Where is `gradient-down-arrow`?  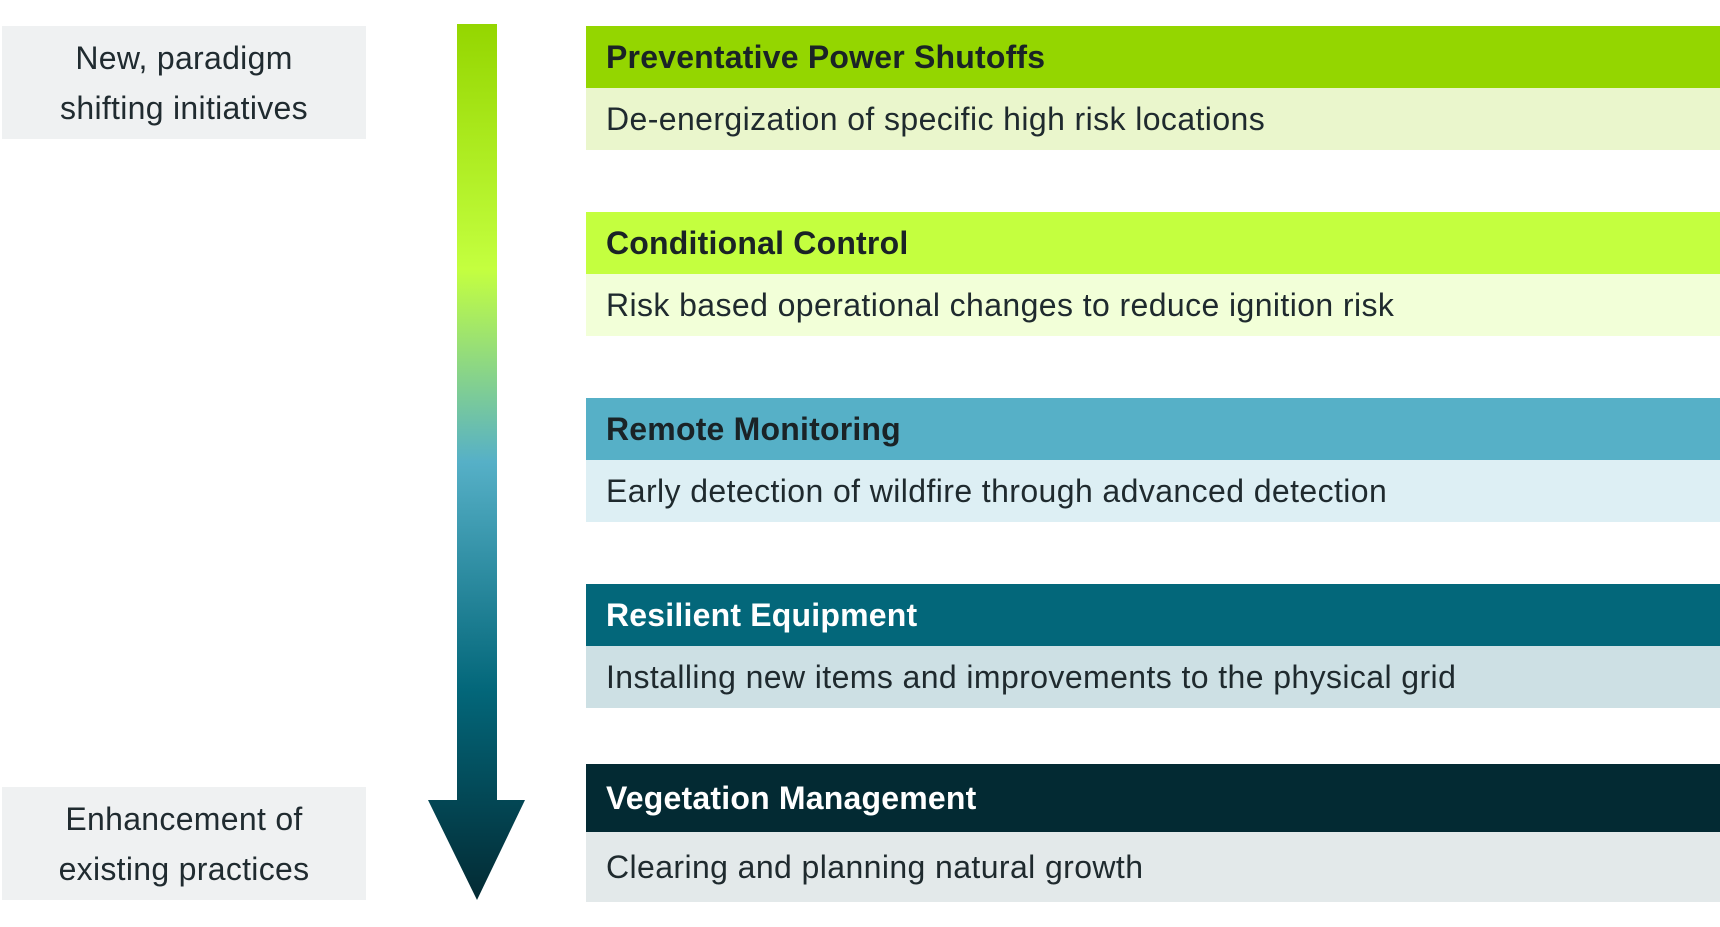 gradient-down-arrow is located at coordinates (476, 462).